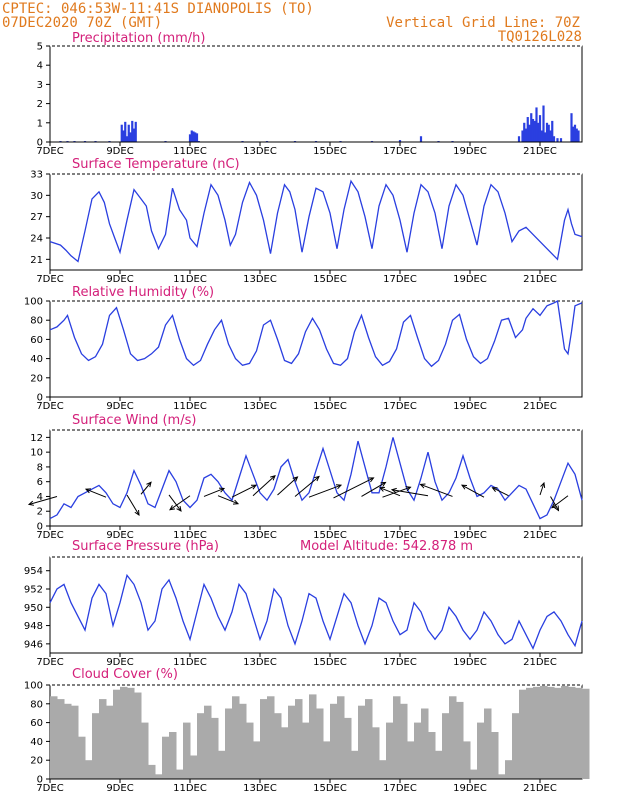  I want to click on temp-xtick-label: 17DEC, so click(400, 279).